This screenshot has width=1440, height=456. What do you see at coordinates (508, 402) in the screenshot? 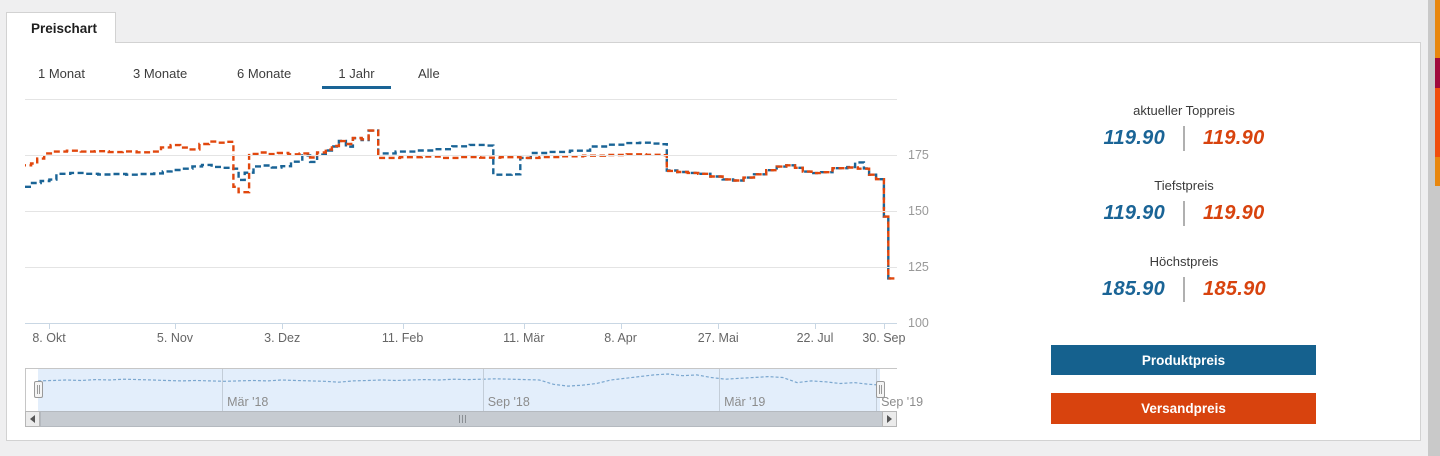
I see `navigator-date-label: Sep '18` at bounding box center [508, 402].